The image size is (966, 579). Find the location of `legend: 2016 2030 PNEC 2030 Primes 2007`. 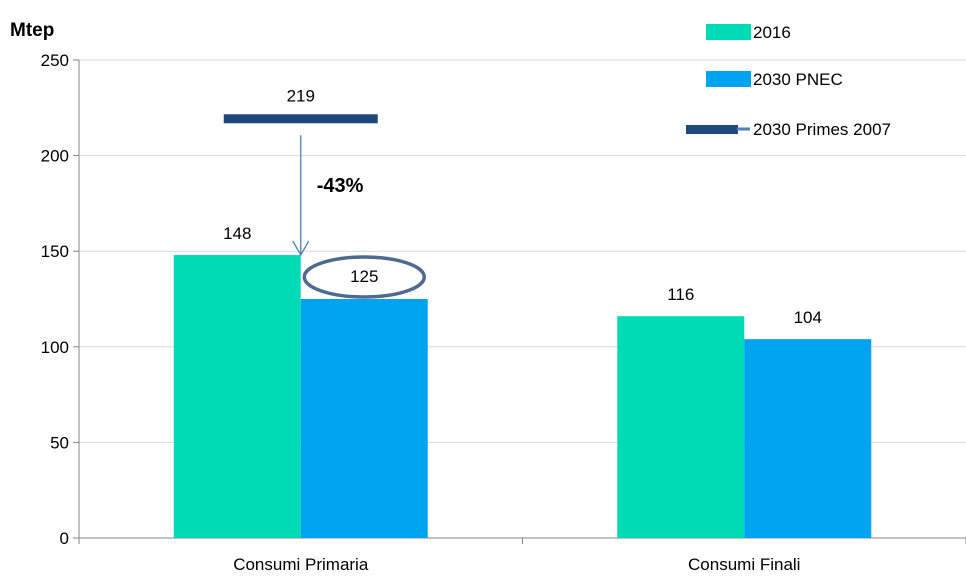

legend: 2016 2030 PNEC 2030 Primes 2007 is located at coordinates (788, 81).